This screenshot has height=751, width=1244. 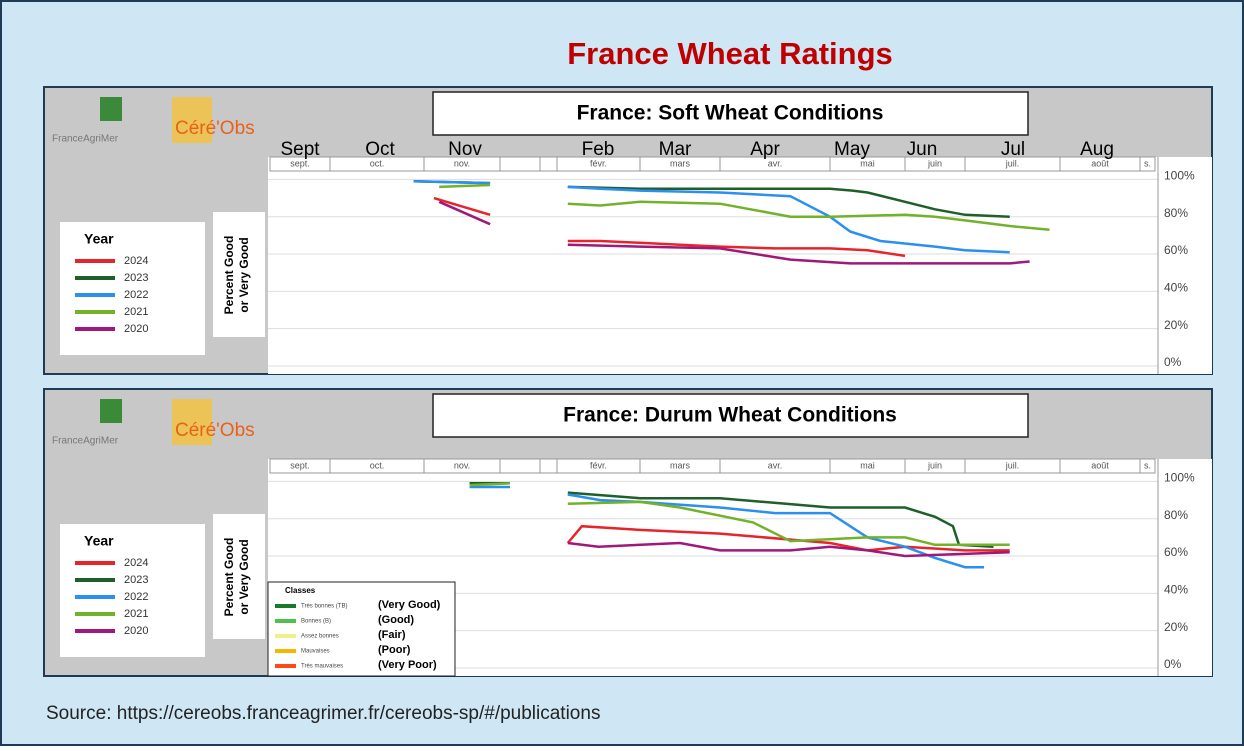 What do you see at coordinates (675, 149) in the screenshot?
I see `month-label-en: Mar` at bounding box center [675, 149].